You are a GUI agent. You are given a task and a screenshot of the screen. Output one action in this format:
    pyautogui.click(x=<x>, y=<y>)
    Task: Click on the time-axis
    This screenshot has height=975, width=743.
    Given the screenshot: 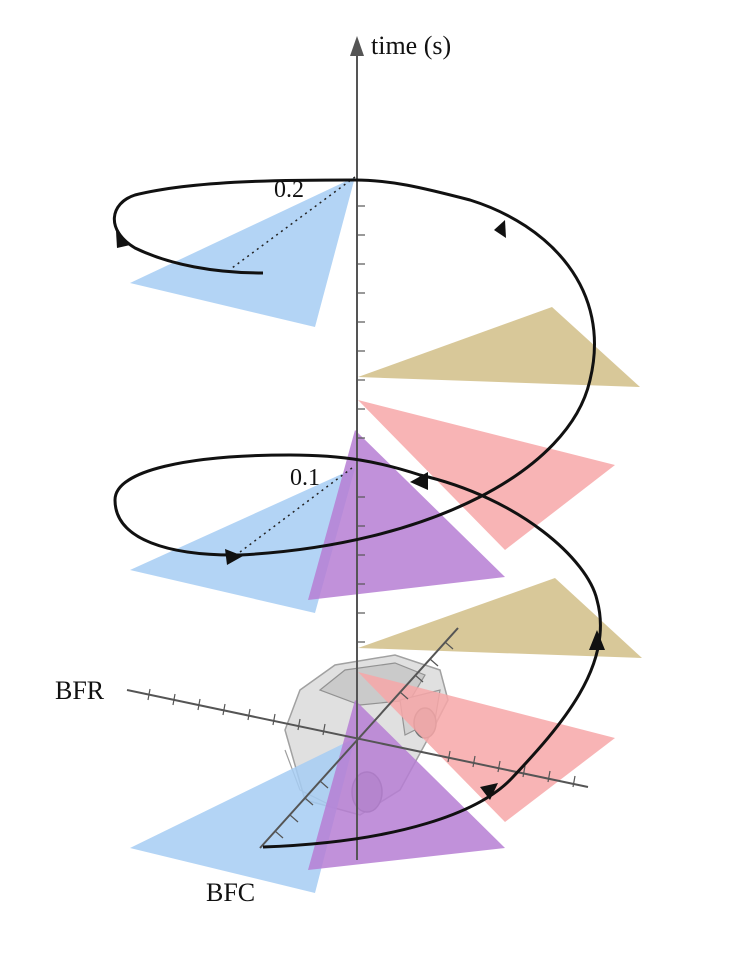 What is the action you would take?
    pyautogui.click(x=357, y=448)
    